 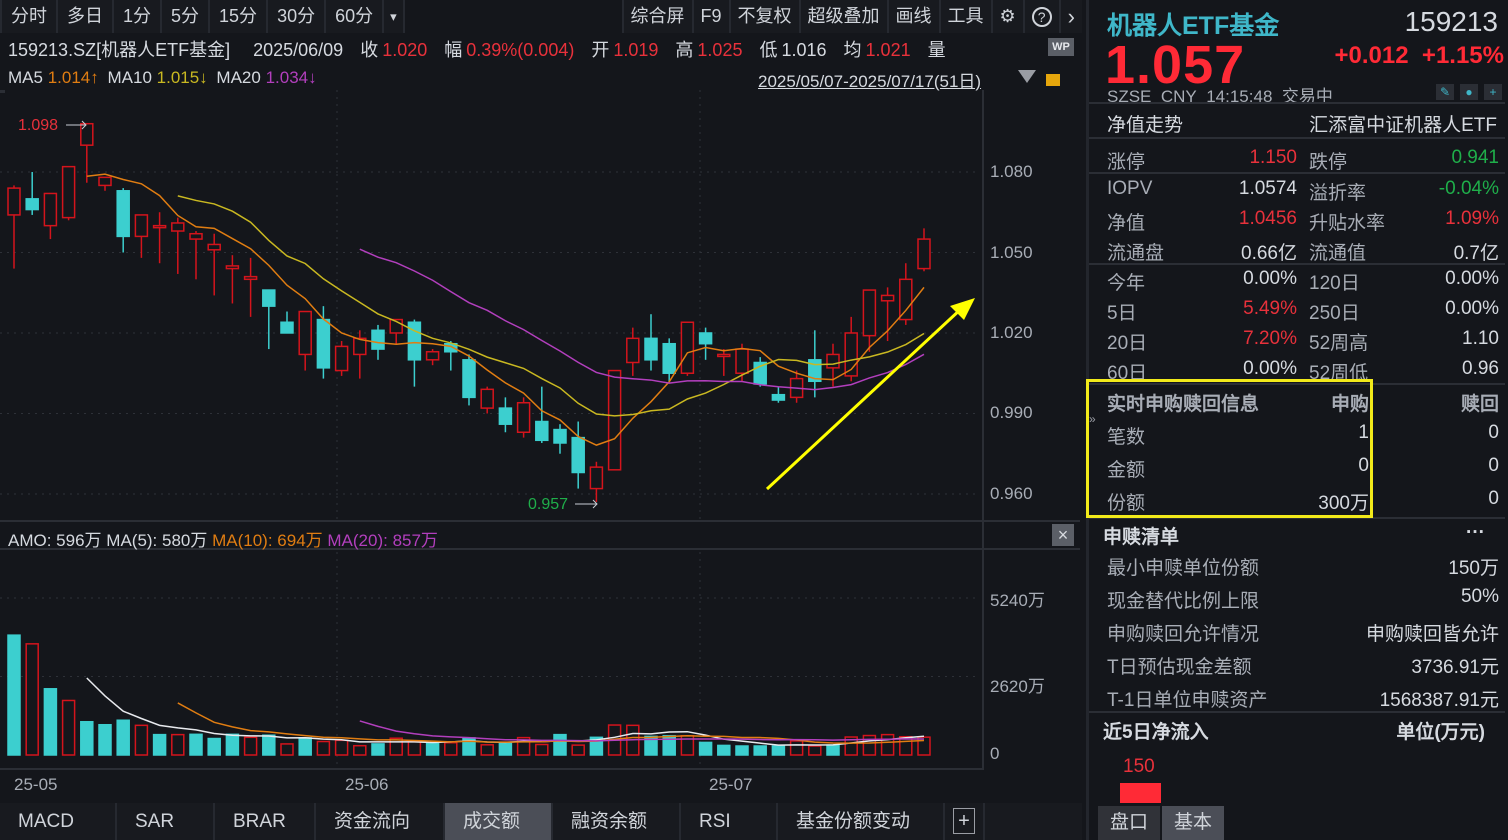 I want to click on chevron-right-icon: ›, so click(x=1070, y=16).